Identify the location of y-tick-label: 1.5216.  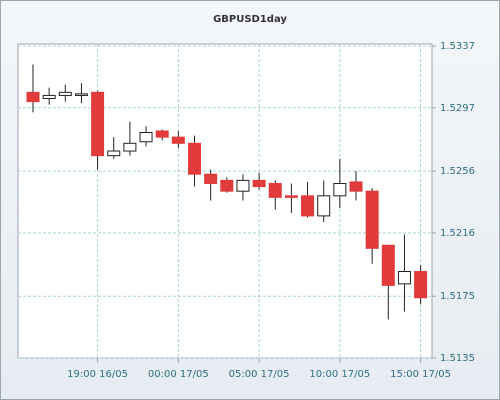
(457, 233).